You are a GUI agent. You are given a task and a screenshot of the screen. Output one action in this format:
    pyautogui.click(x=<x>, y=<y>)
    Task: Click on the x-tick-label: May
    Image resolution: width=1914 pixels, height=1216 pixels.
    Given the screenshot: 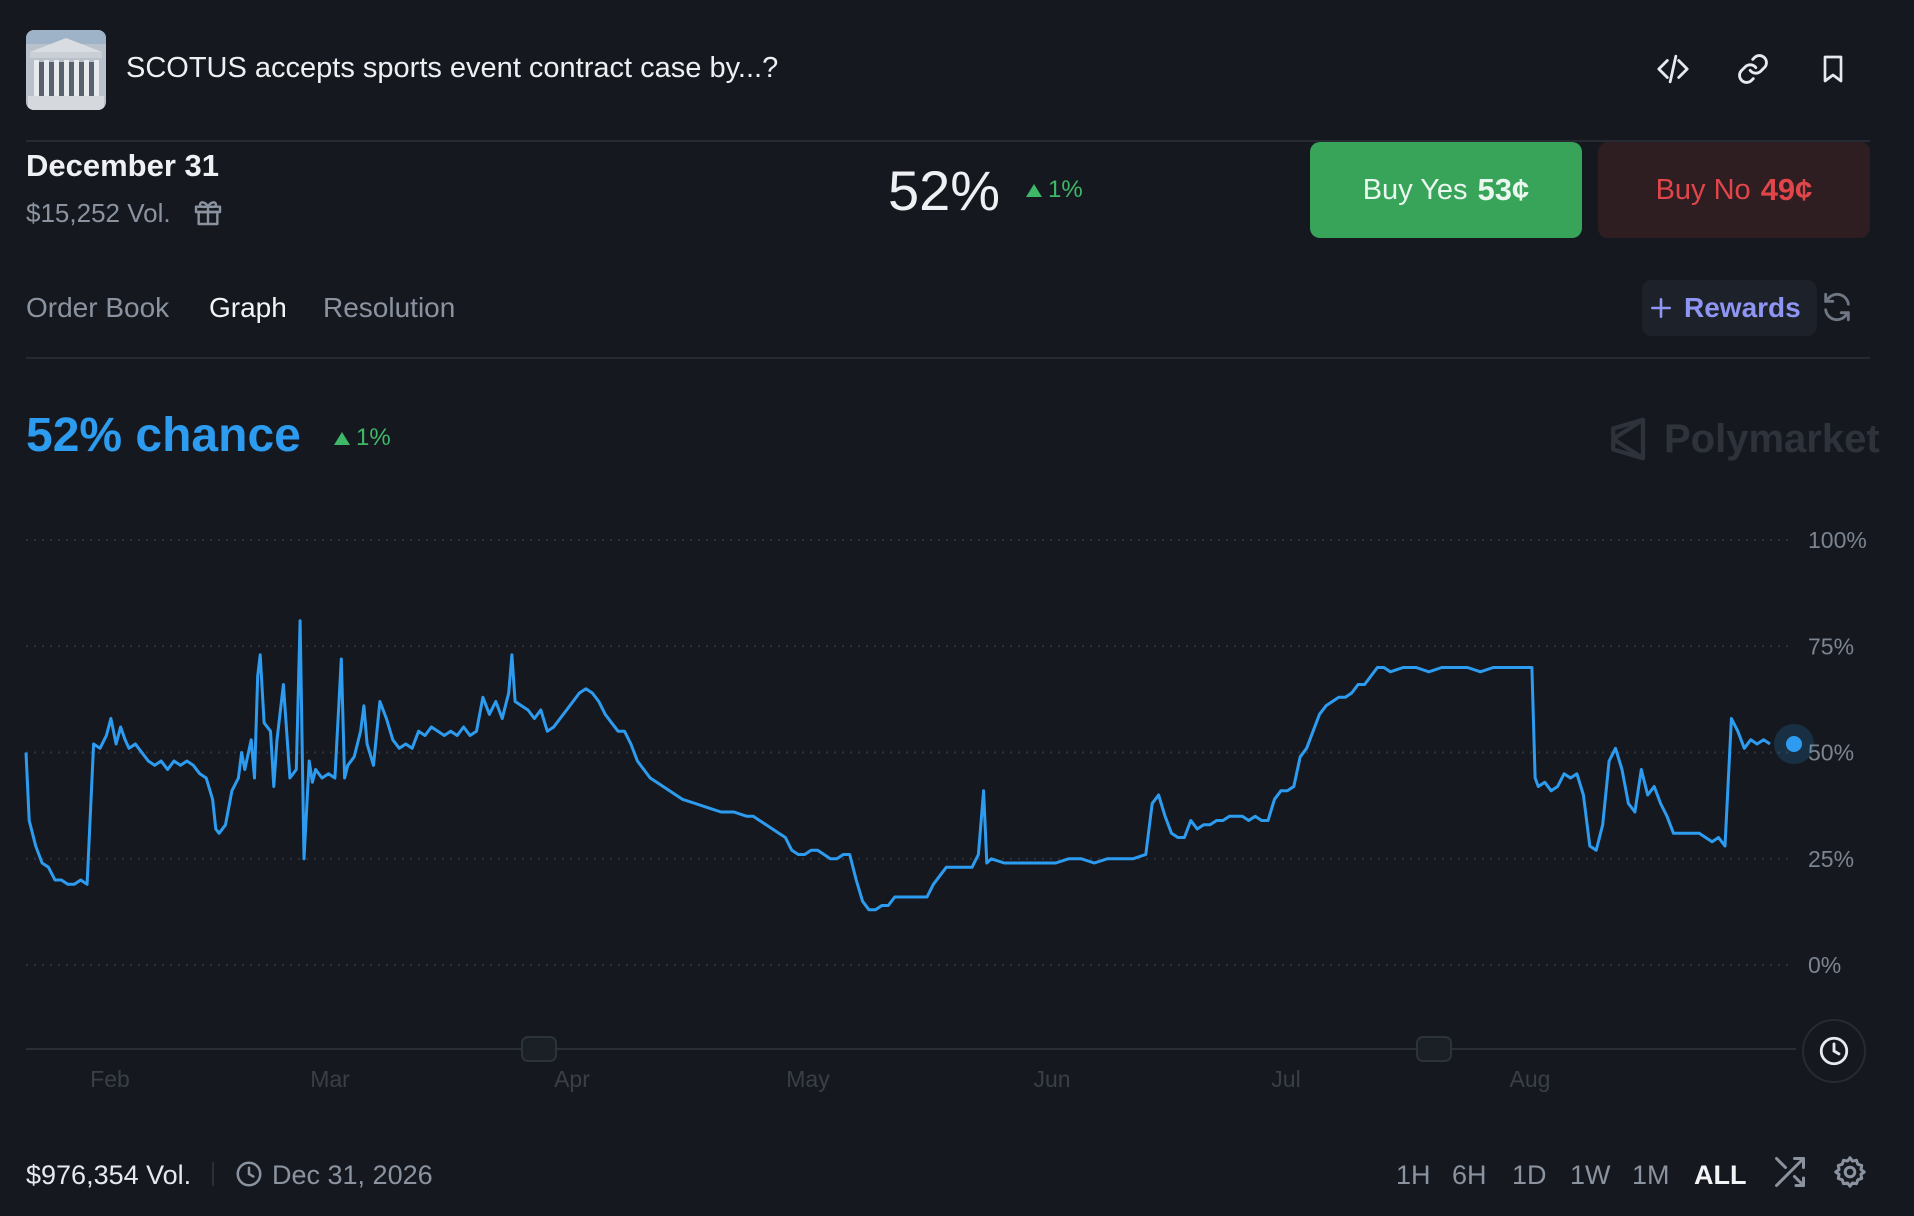 What is the action you would take?
    pyautogui.click(x=808, y=1079)
    